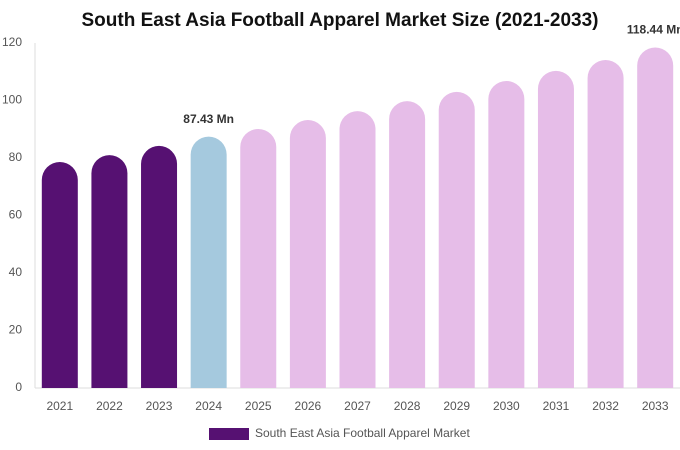  I want to click on legend-label: South East Asia Football Apparel Market, so click(362, 433).